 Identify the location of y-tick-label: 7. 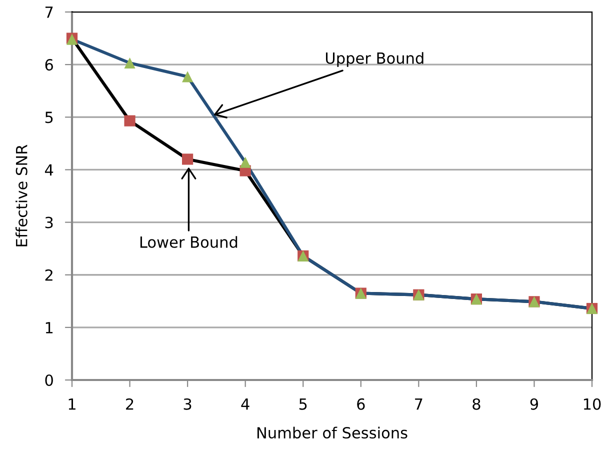
(49, 12).